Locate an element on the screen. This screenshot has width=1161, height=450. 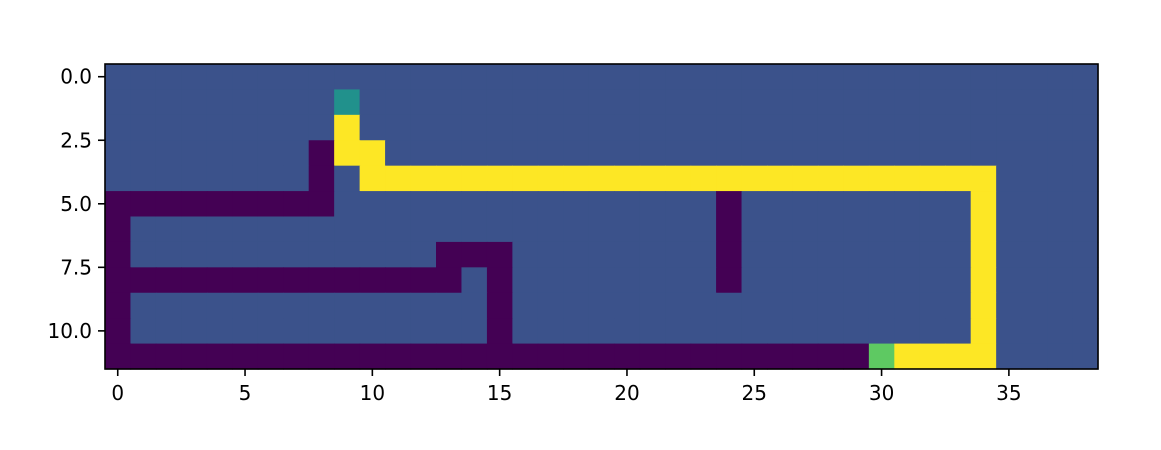
x-tick-label: 30 is located at coordinates (881, 393).